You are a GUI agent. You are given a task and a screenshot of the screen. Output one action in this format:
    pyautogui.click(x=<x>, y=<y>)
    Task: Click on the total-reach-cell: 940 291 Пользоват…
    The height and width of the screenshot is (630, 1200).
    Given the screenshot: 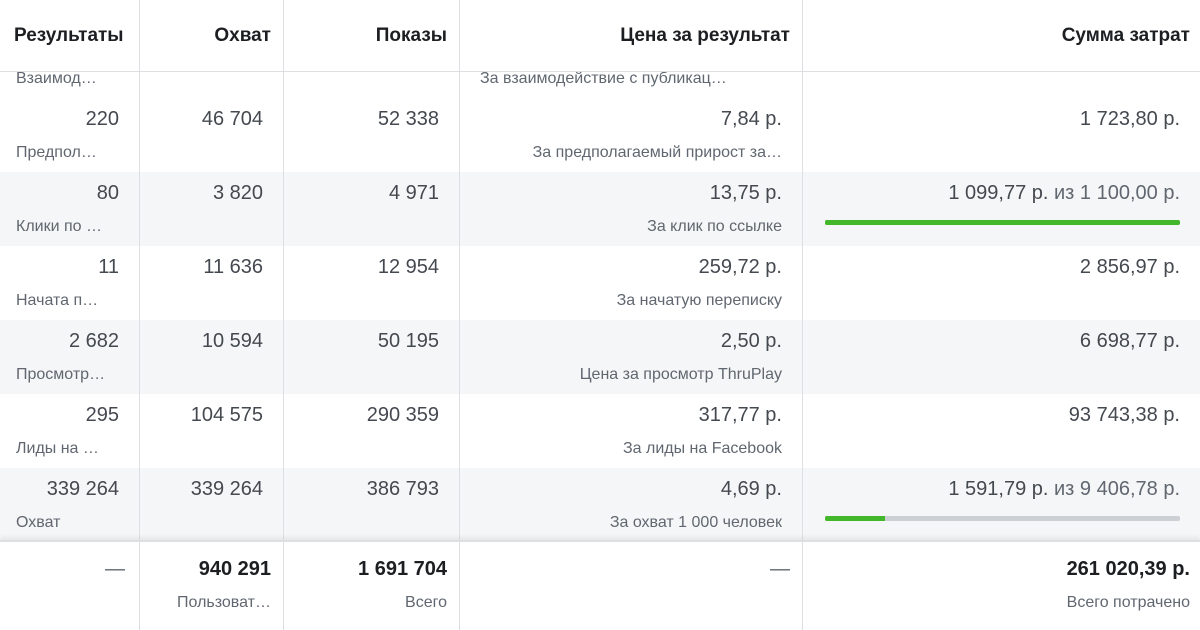 What is the action you would take?
    pyautogui.click(x=212, y=586)
    